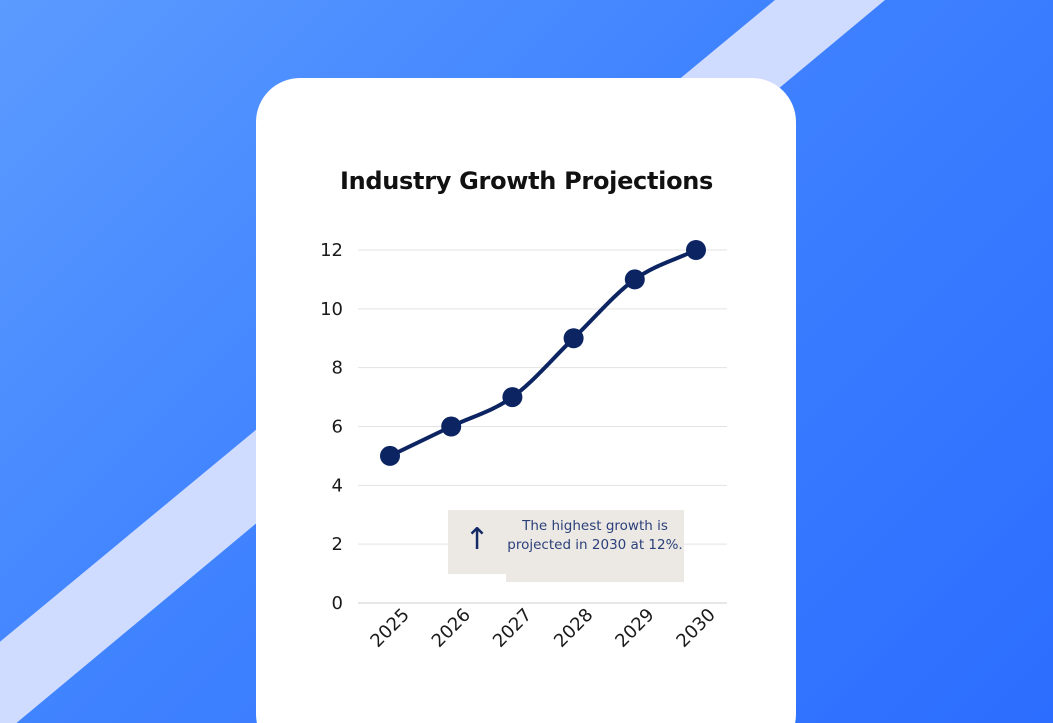  What do you see at coordinates (337, 603) in the screenshot?
I see `y-tick-label: 0` at bounding box center [337, 603].